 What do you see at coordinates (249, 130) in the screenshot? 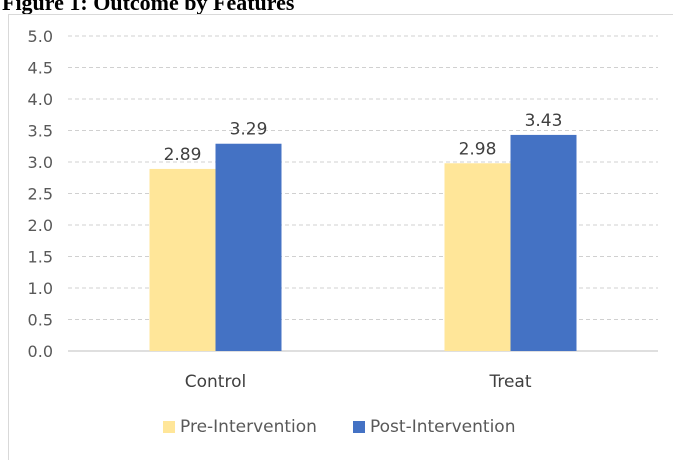
I see `data-label: 3.29` at bounding box center [249, 130].